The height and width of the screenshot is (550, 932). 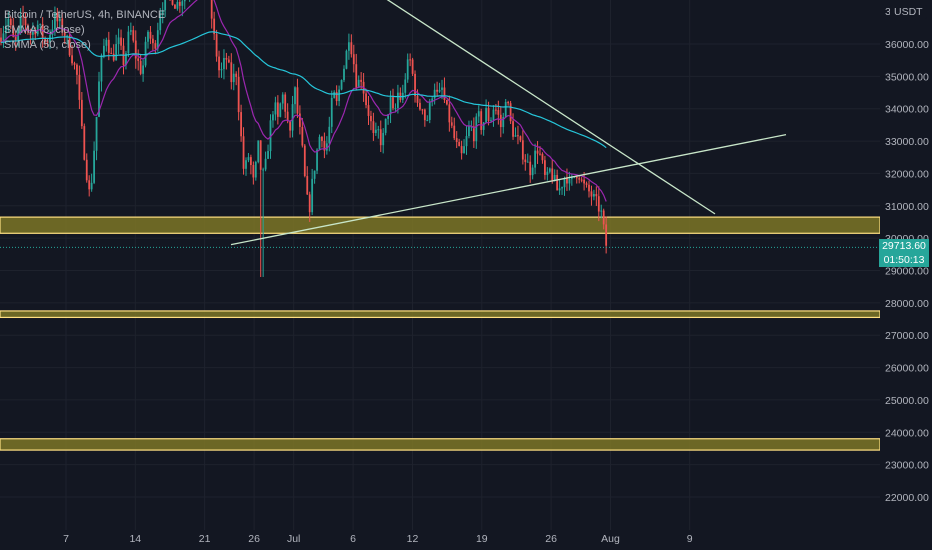 I want to click on currency-unit: USDT, so click(x=908, y=12).